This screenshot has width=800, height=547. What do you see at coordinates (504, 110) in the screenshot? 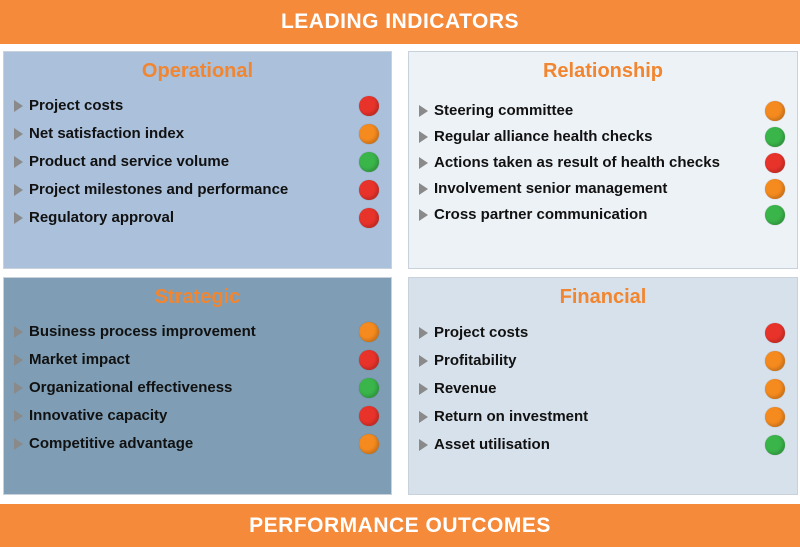
I see `indicator-label: Steering committee` at bounding box center [504, 110].